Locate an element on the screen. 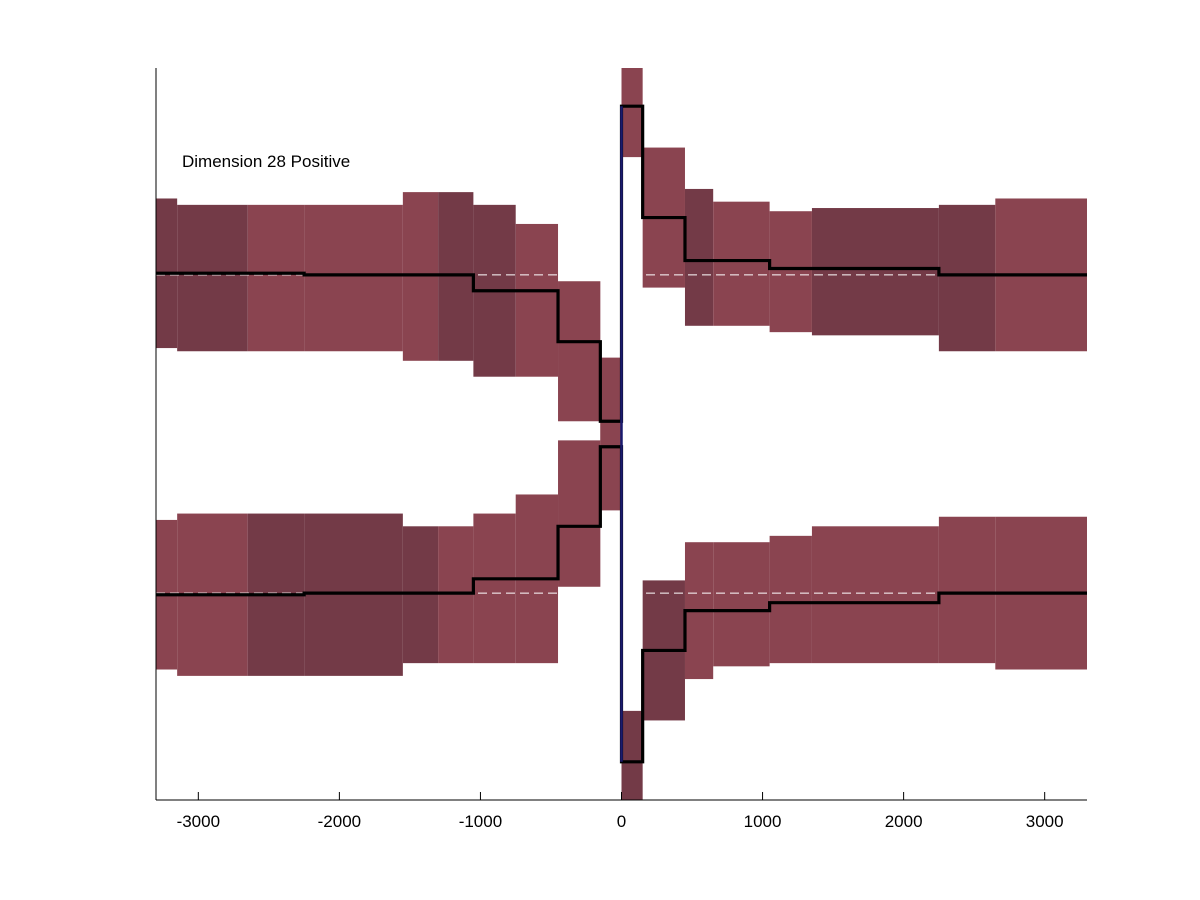 The height and width of the screenshot is (900, 1200). band-bin-s1-b13 is located at coordinates (741, 604).